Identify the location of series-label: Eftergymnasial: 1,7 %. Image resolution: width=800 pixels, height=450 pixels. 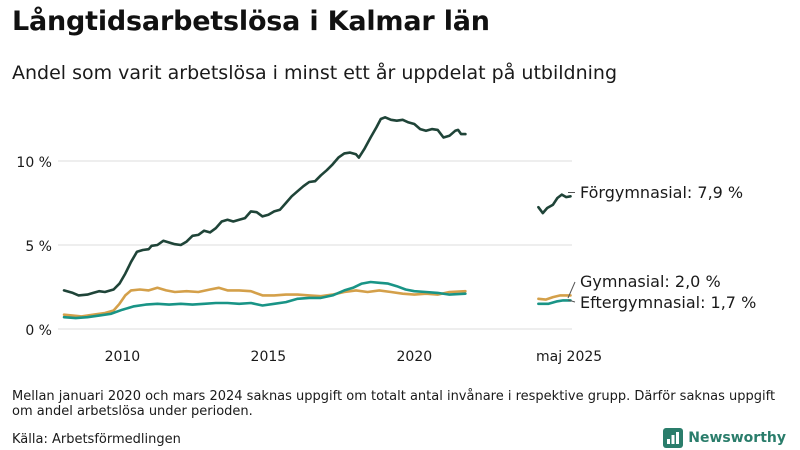
(668, 302).